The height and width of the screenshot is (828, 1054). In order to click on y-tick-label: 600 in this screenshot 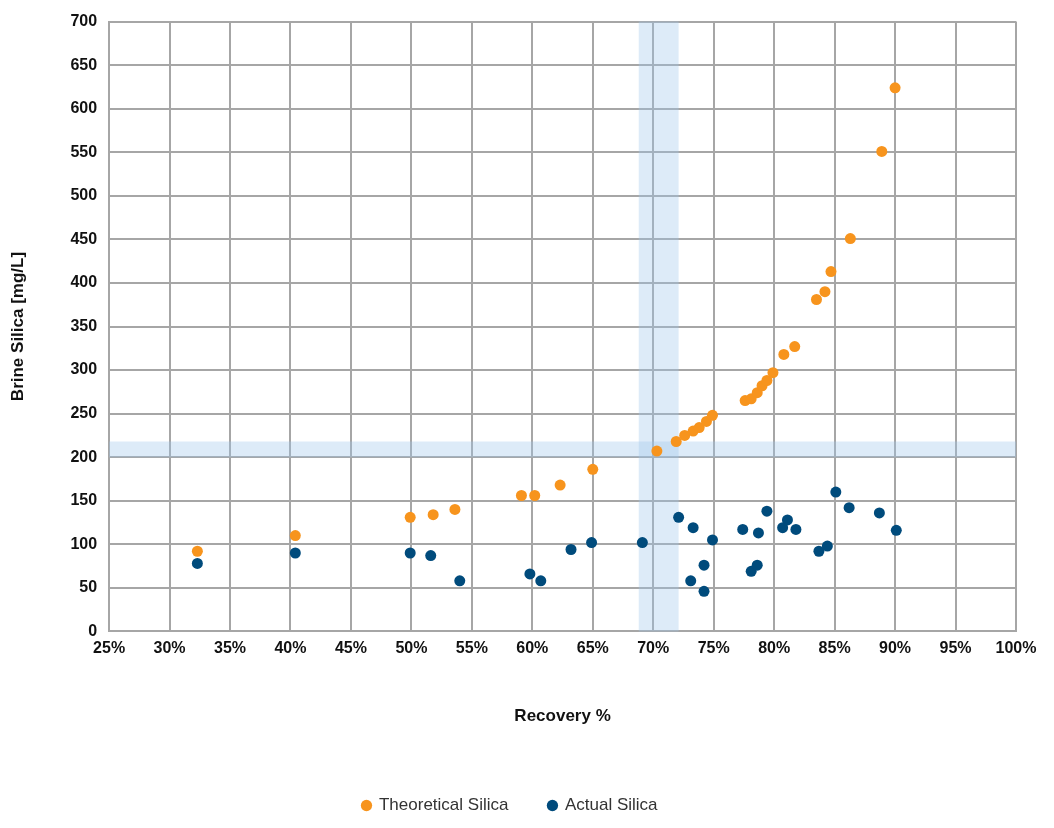, I will do `click(84, 108)`.